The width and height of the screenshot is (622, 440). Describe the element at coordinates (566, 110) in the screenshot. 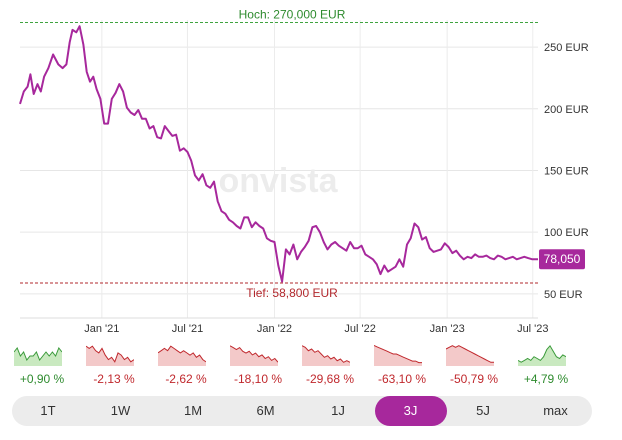

I see `y-tick-label: 200 EUR` at that location.